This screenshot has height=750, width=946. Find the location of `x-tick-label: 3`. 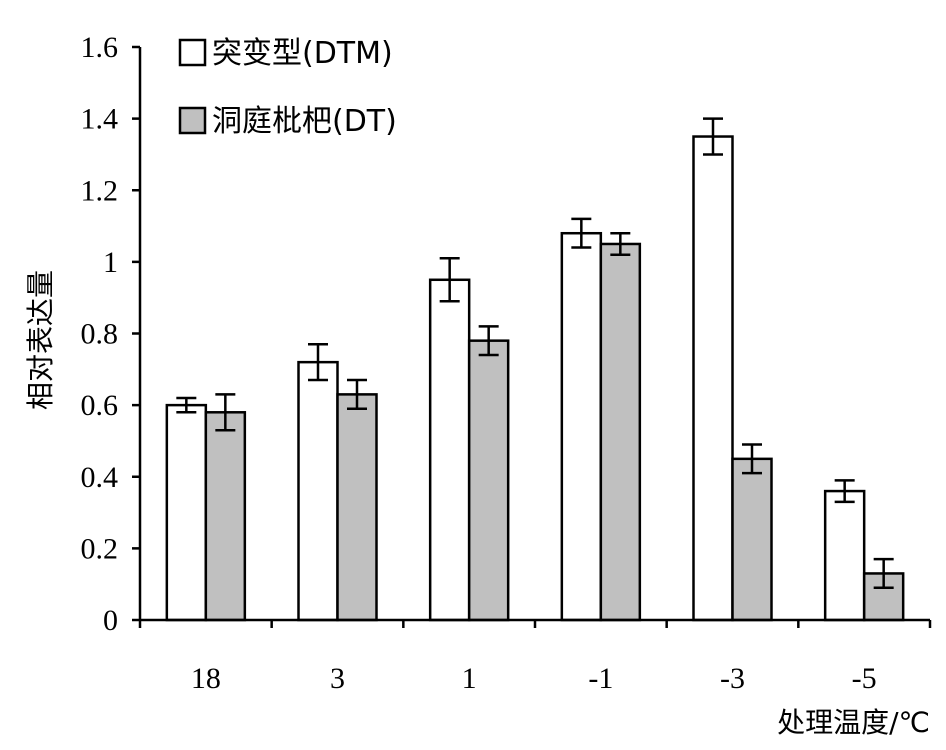

x-tick-label: 3 is located at coordinates (337, 678).